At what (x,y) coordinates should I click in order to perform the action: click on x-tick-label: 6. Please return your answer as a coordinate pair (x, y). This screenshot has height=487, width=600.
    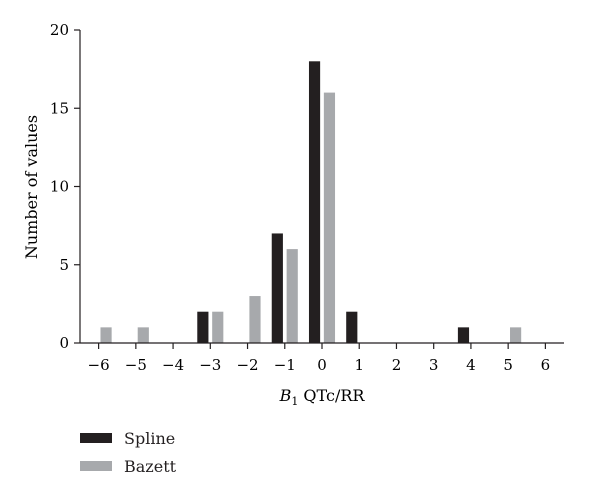
    Looking at the image, I should click on (546, 365).